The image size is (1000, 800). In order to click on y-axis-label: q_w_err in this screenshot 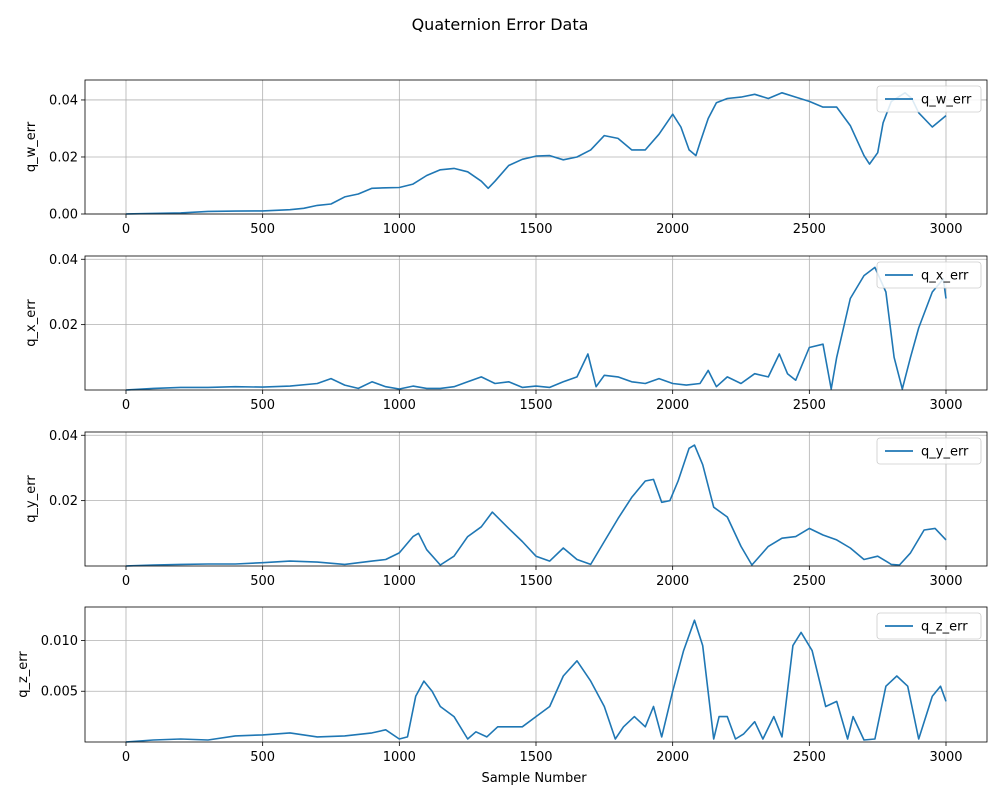, I will do `click(31, 146)`.